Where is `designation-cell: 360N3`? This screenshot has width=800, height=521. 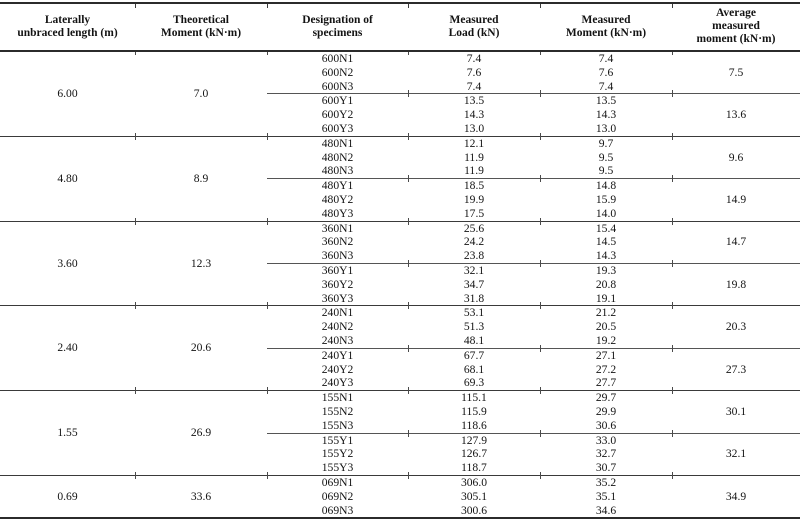 designation-cell: 360N3 is located at coordinates (337, 256).